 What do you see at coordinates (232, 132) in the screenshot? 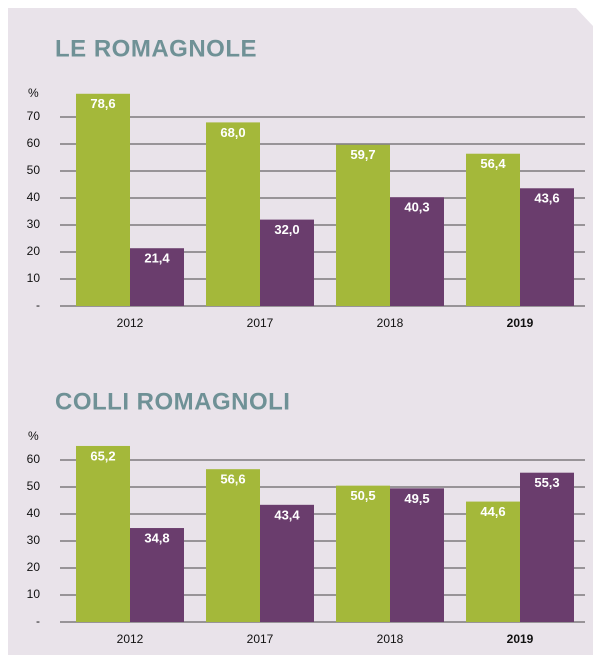
I see `value-label: 68,0` at bounding box center [232, 132].